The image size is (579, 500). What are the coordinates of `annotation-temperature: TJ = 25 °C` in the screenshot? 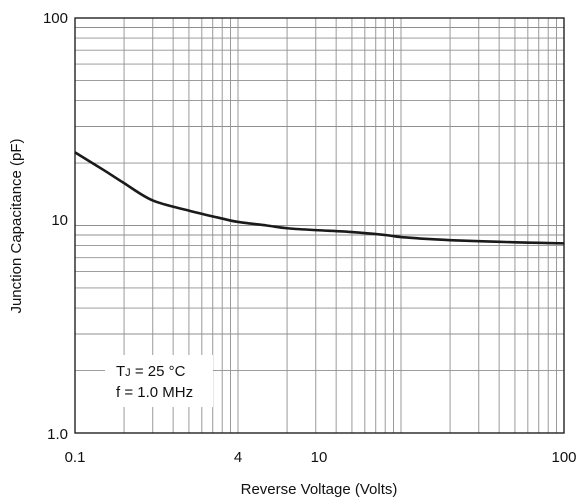 It's located at (151, 371).